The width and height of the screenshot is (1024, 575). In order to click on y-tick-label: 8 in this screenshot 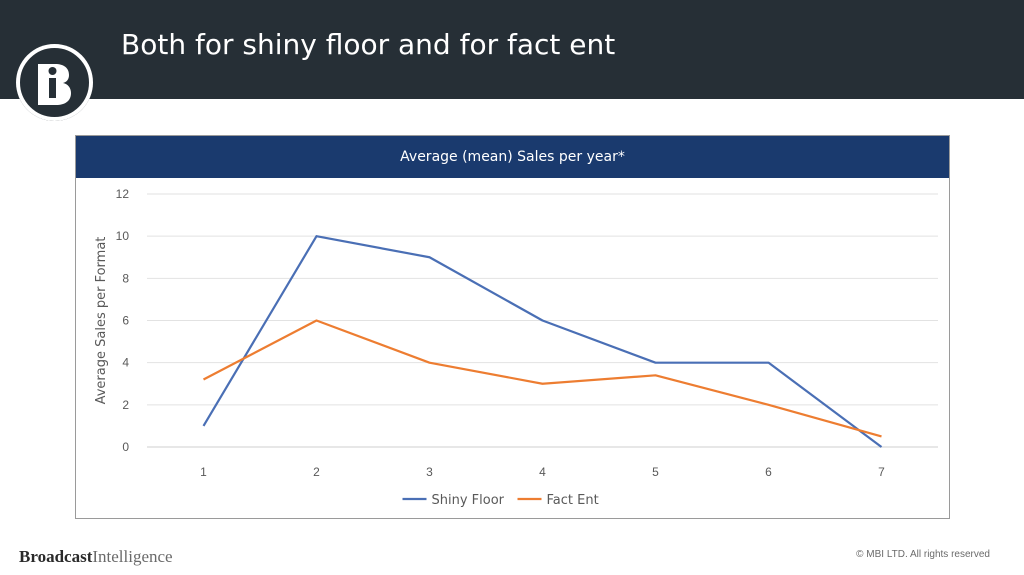, I will do `click(125, 278)`.